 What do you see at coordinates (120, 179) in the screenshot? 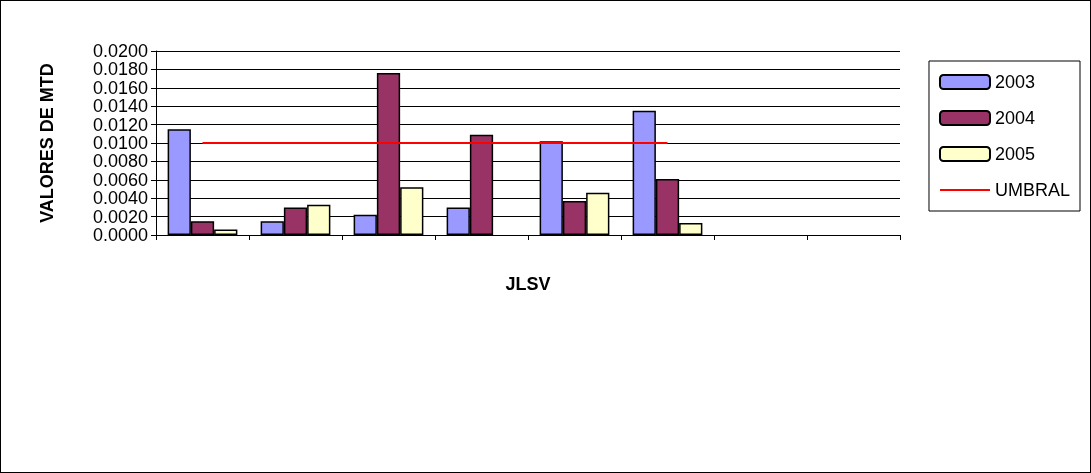
I see `y-tick-label: 0.0060` at bounding box center [120, 179].